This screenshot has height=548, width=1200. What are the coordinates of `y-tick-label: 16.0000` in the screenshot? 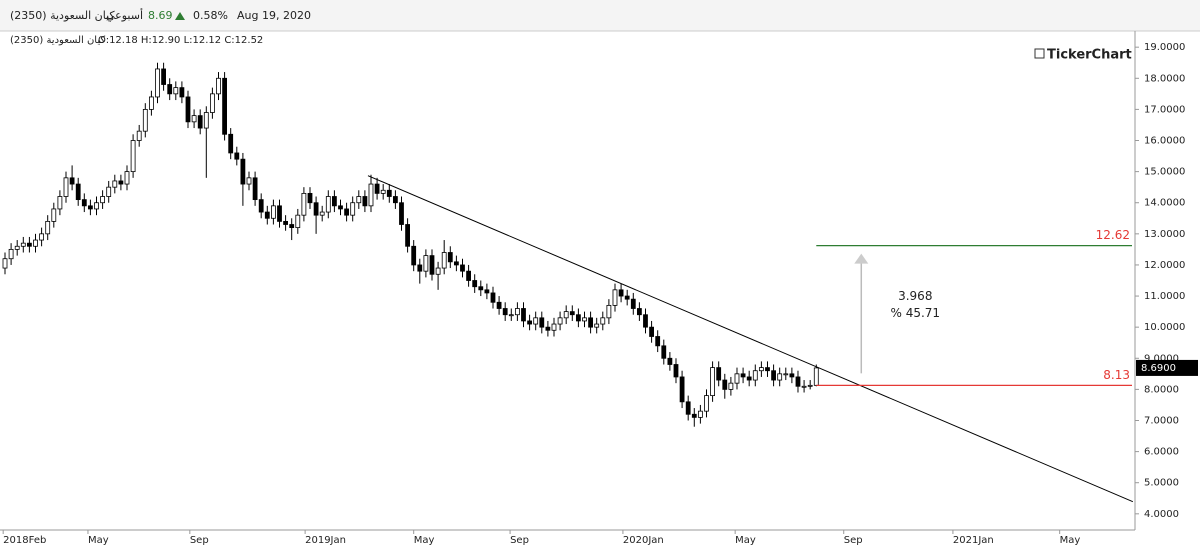 It's located at (1164, 141).